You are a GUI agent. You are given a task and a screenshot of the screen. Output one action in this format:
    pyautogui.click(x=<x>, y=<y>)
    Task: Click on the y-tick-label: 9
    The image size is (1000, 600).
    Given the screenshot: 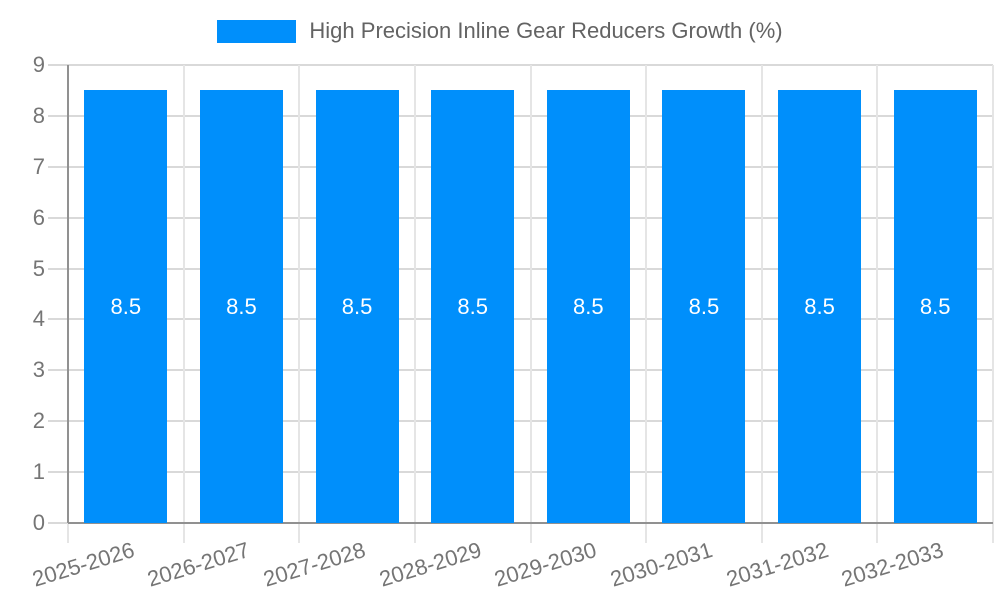 What is the action you would take?
    pyautogui.click(x=38, y=64)
    